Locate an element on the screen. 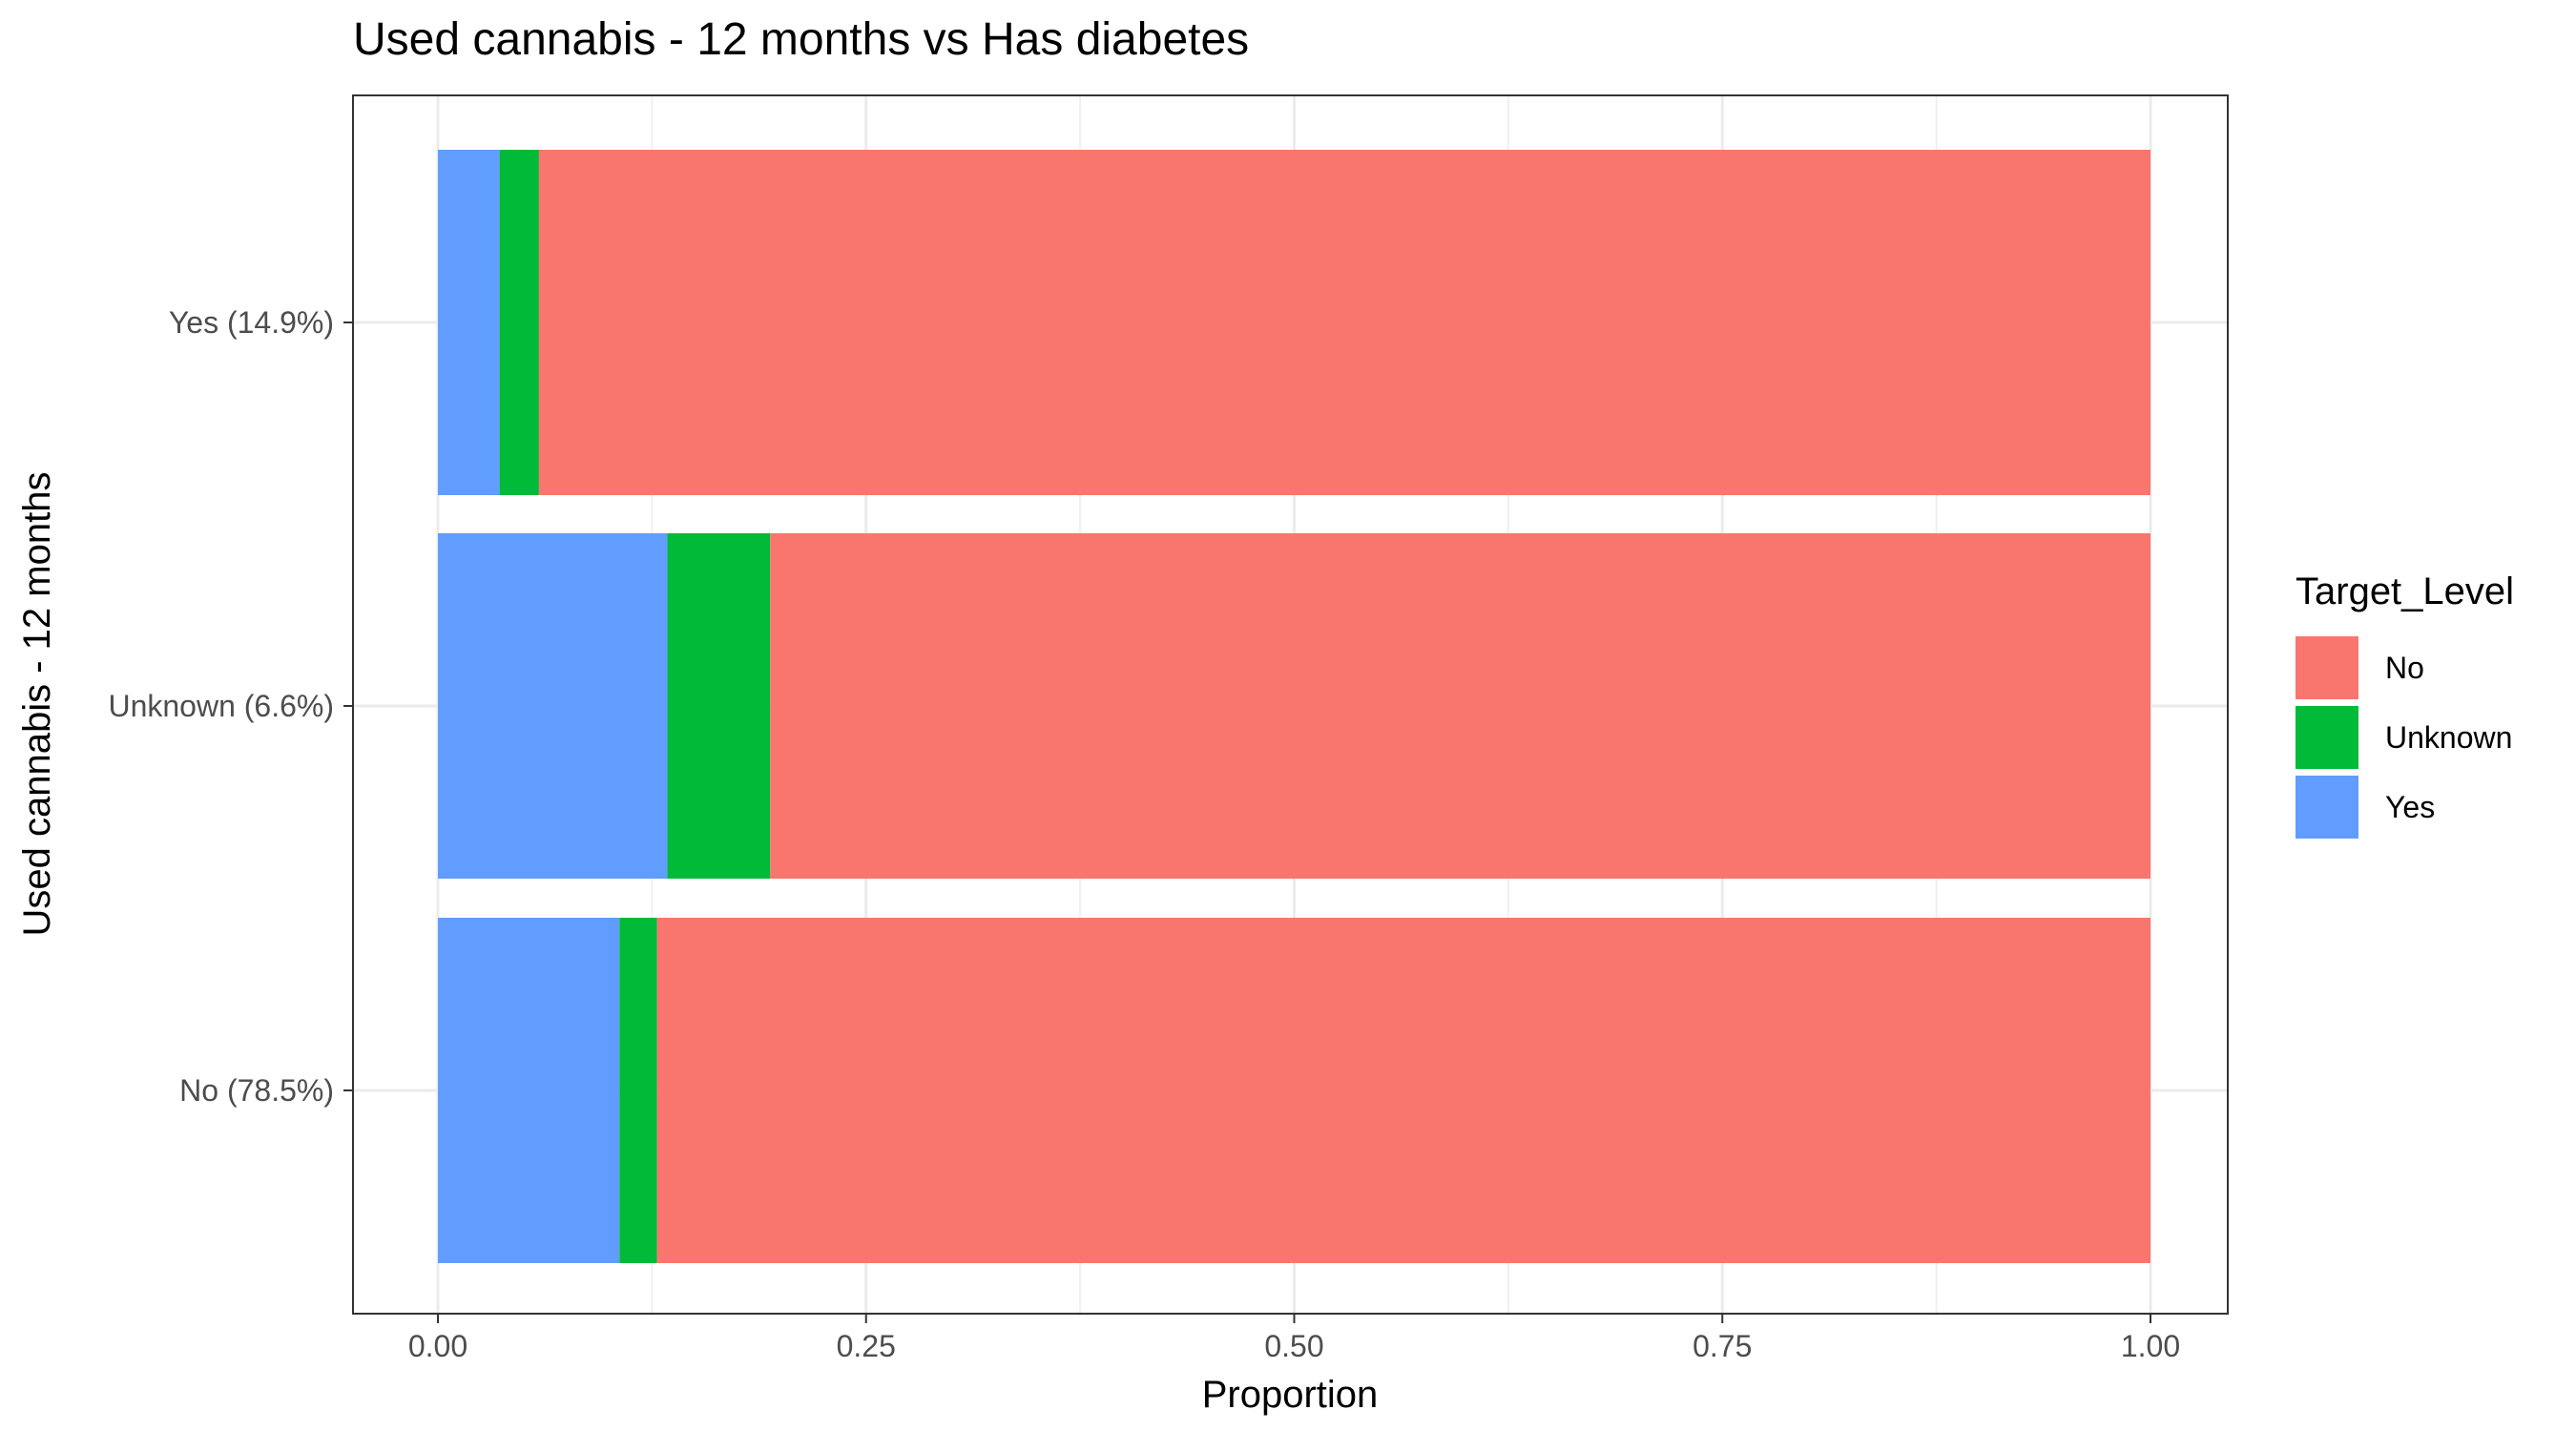  y-tick-label: Unknown (6.6%) is located at coordinates (221, 706).